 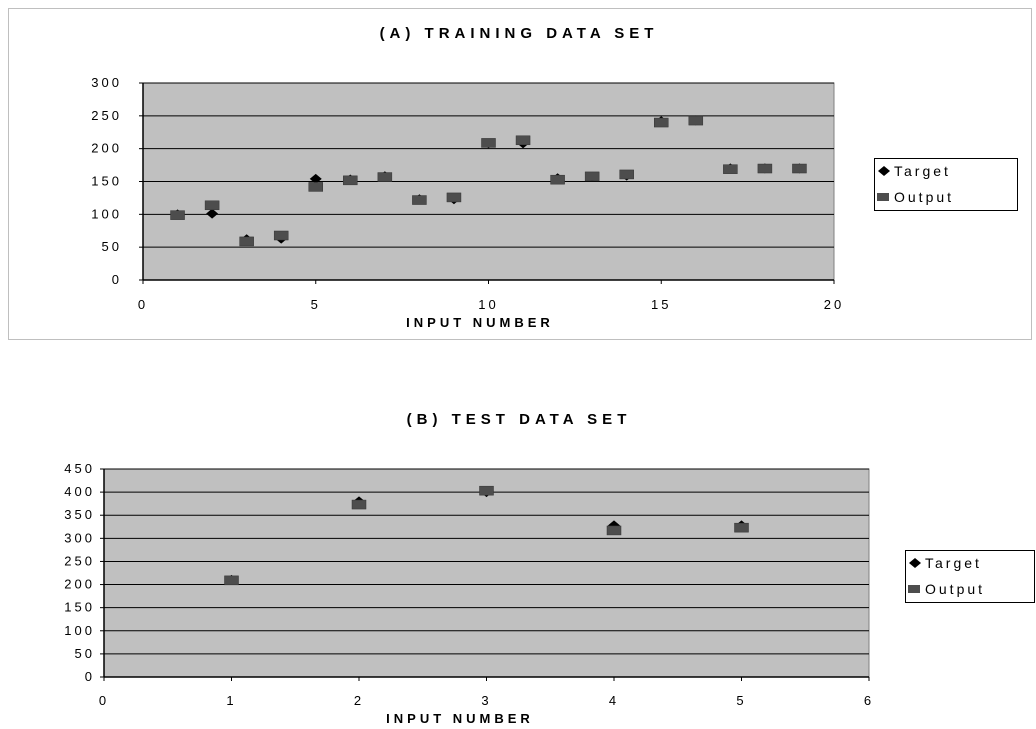 I want to click on x-tick-label: 15, so click(x=661, y=304).